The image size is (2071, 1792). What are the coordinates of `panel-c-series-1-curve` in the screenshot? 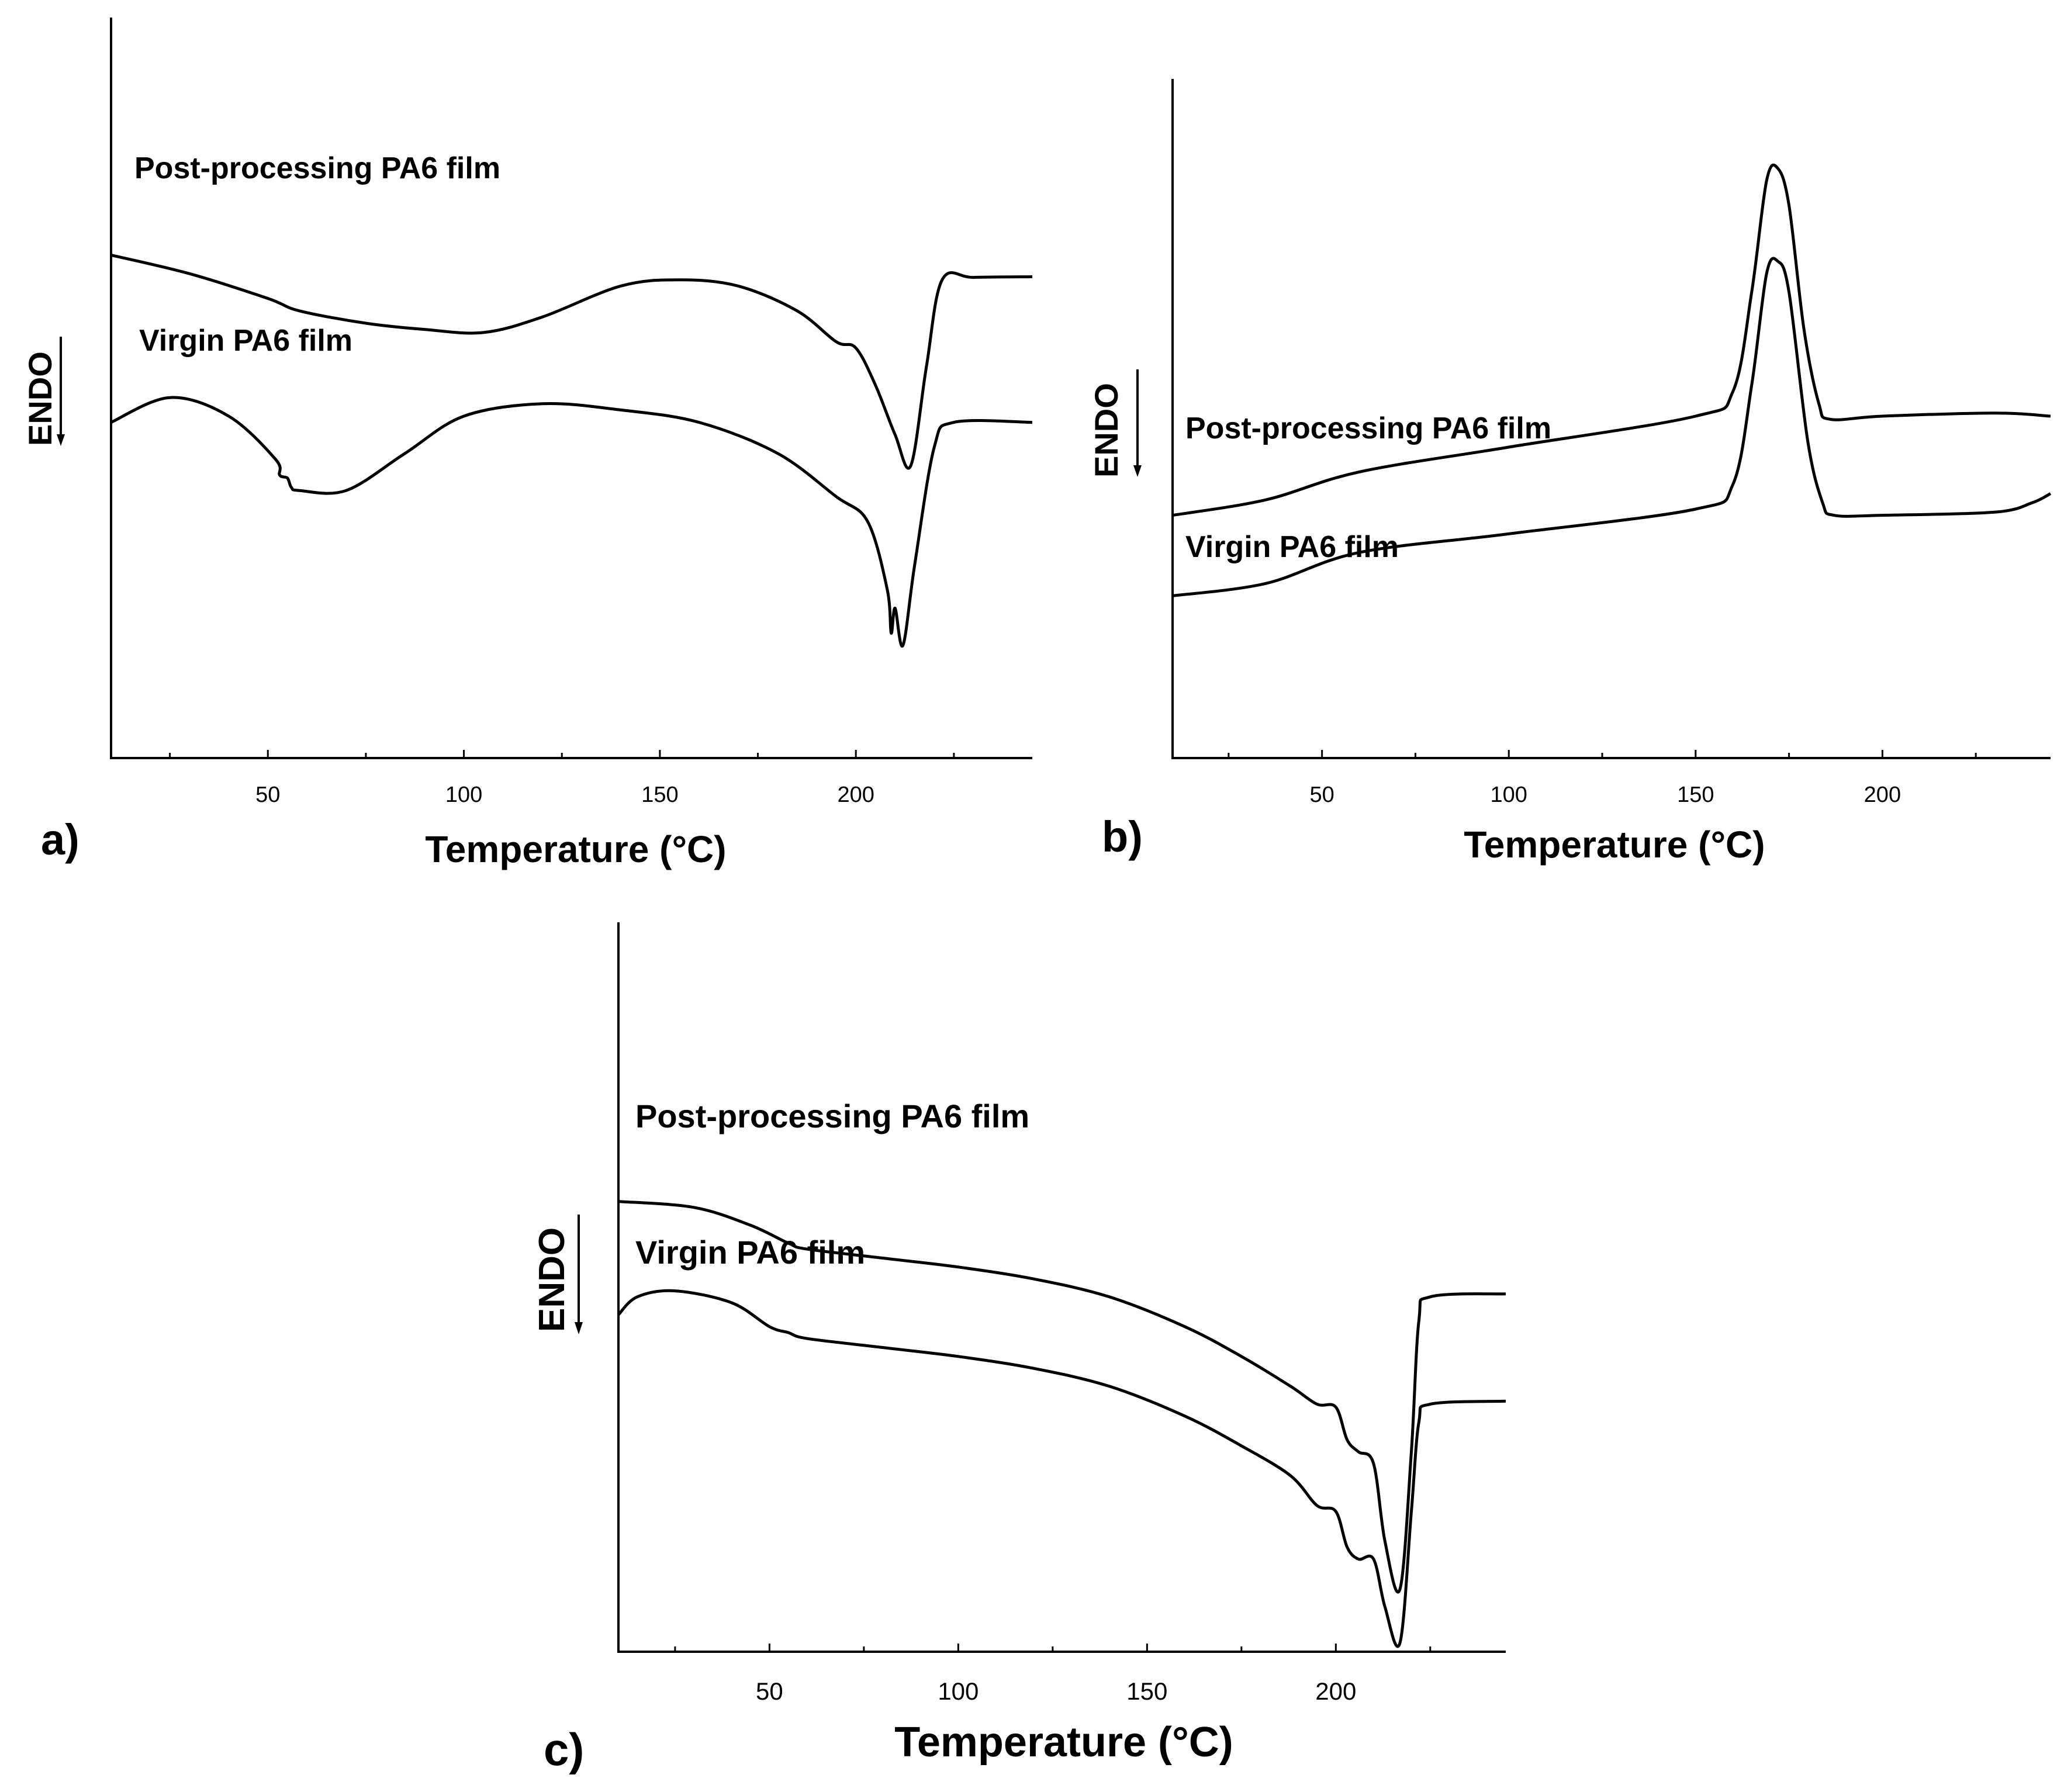 It's located at (1062, 1397).